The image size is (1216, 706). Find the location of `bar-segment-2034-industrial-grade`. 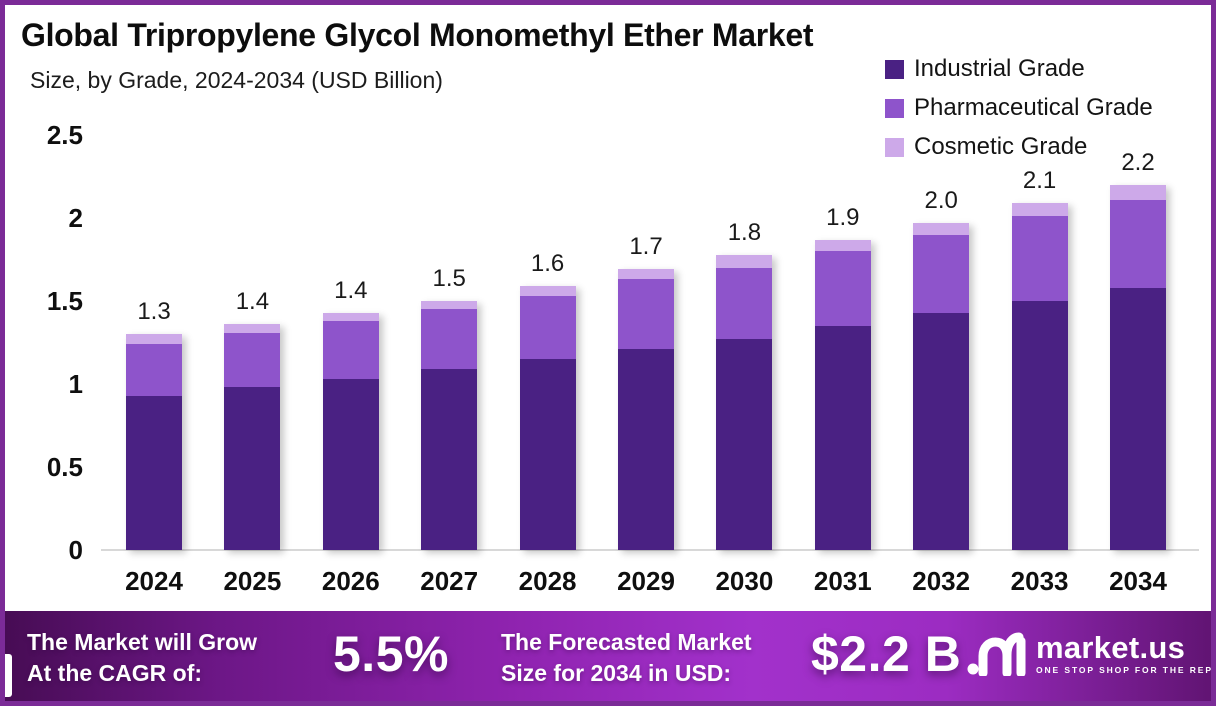

bar-segment-2034-industrial-grade is located at coordinates (1138, 418).